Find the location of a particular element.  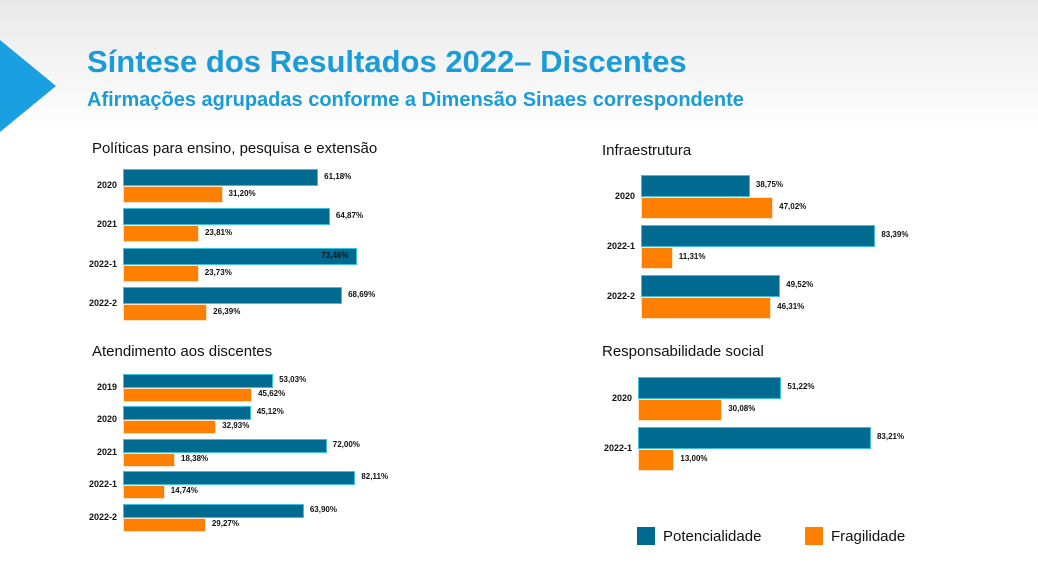

data-label: 13,00% is located at coordinates (694, 458).